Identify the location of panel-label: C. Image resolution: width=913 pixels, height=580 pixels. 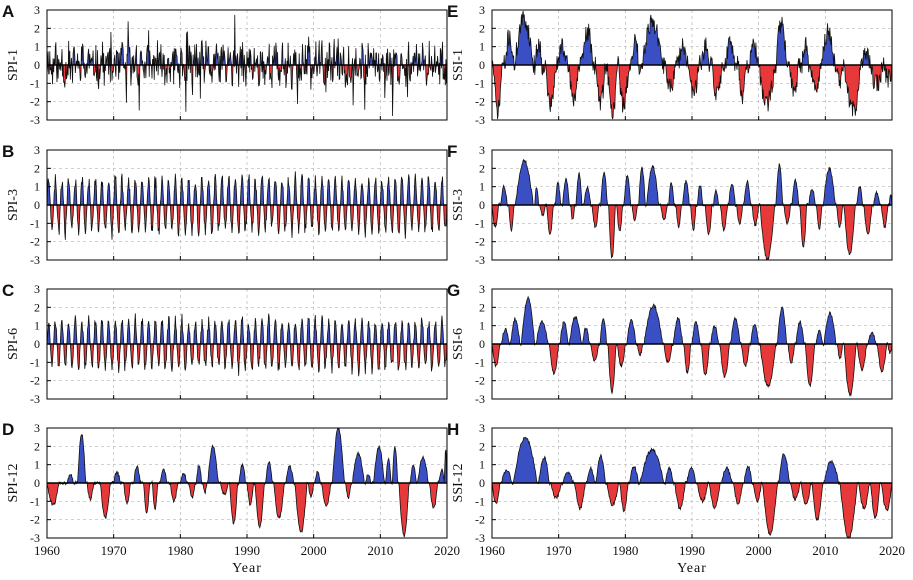
(8, 290).